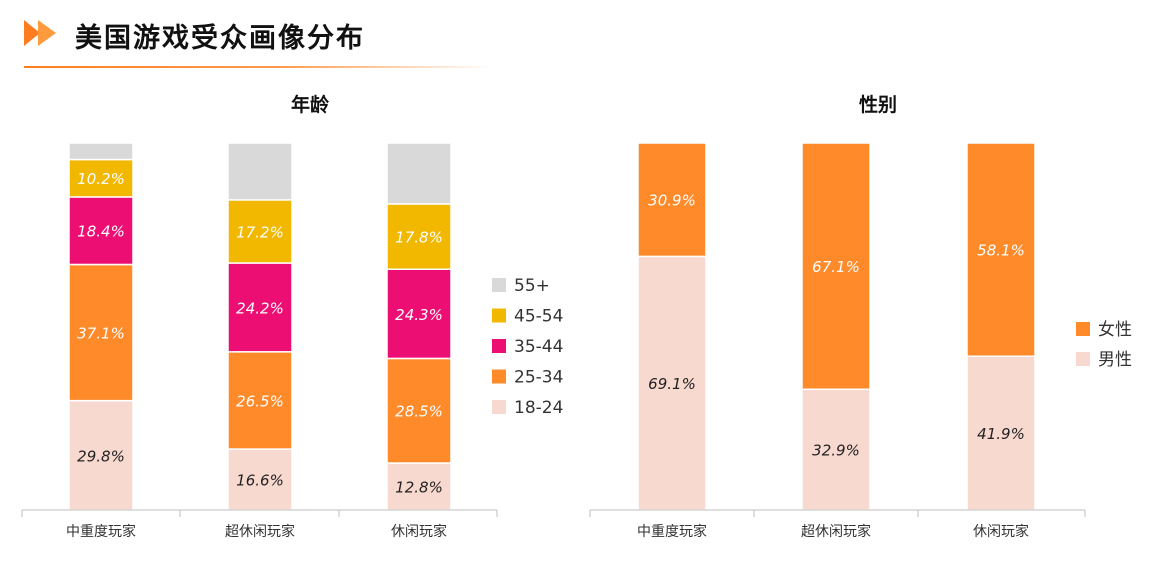 This screenshot has height=565, width=1175. What do you see at coordinates (538, 408) in the screenshot?
I see `legend-label: 18-24` at bounding box center [538, 408].